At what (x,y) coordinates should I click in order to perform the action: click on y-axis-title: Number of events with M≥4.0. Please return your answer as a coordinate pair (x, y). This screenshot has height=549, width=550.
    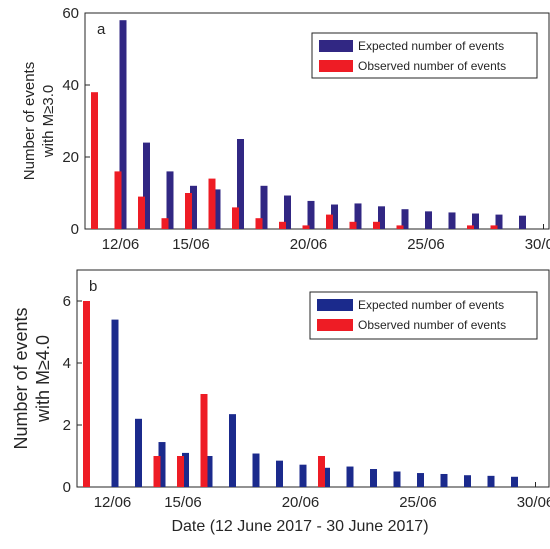
    Looking at the image, I should click on (32, 378).